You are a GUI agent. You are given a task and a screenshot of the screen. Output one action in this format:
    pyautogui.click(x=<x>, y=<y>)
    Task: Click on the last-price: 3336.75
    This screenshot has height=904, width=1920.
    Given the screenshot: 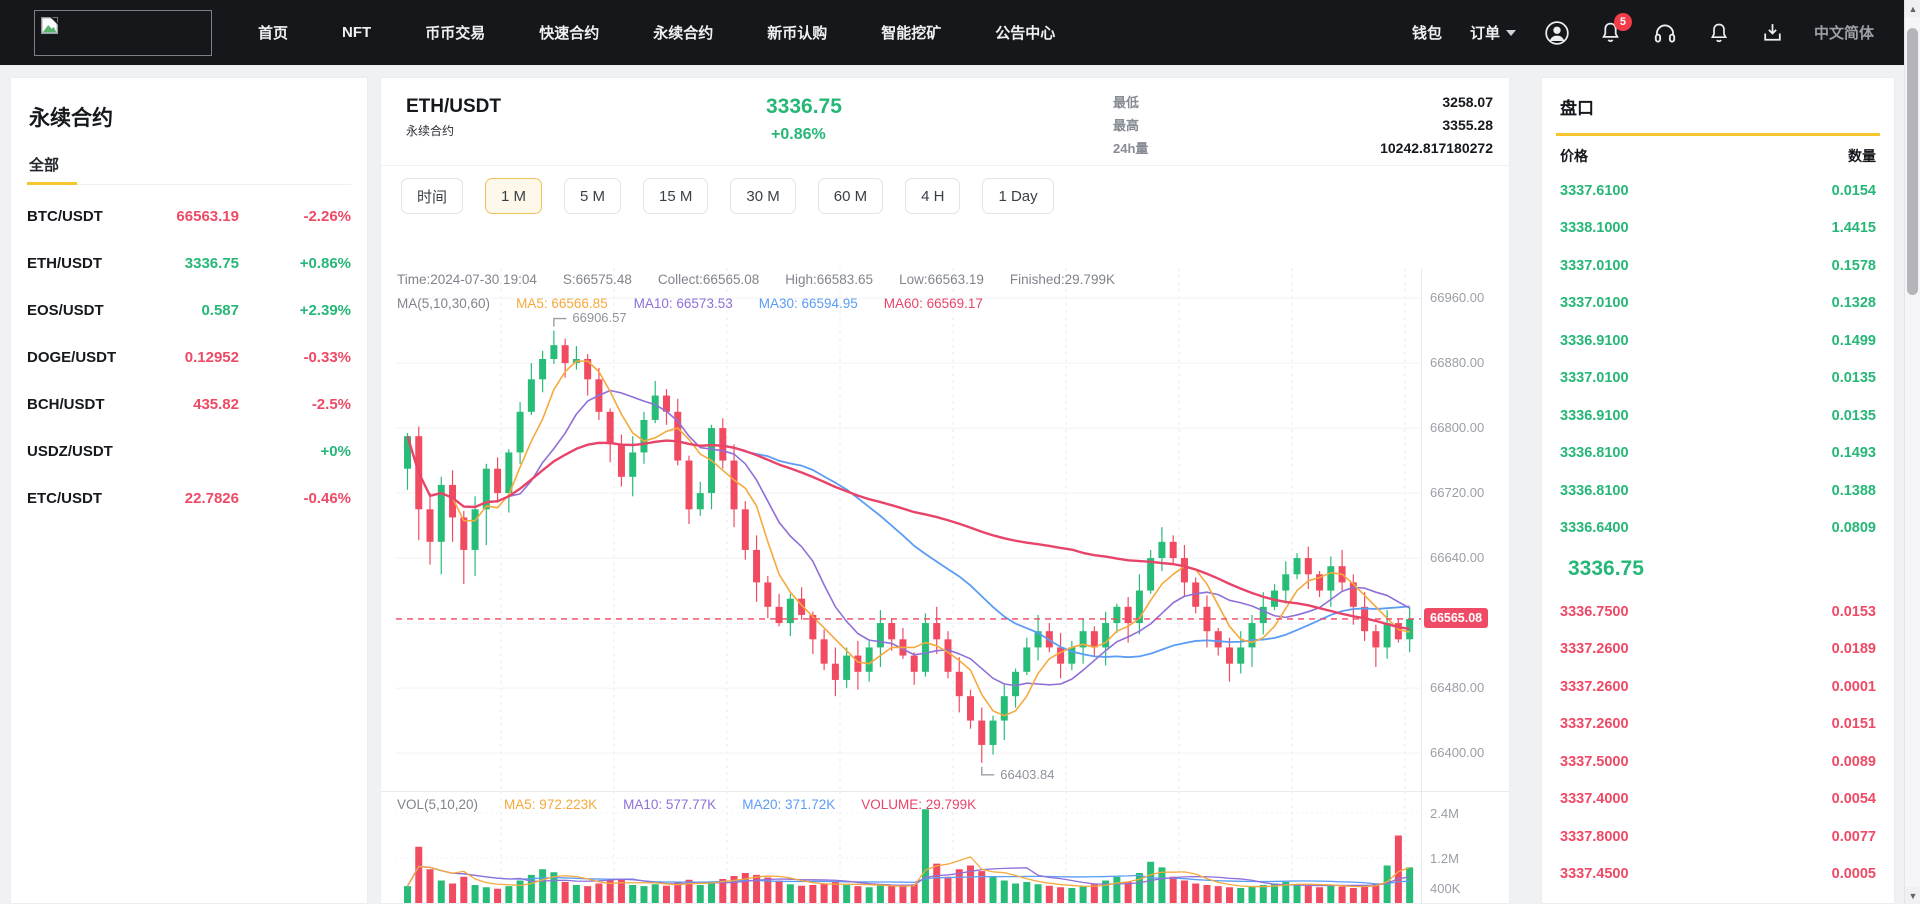 What is the action you would take?
    pyautogui.click(x=804, y=106)
    